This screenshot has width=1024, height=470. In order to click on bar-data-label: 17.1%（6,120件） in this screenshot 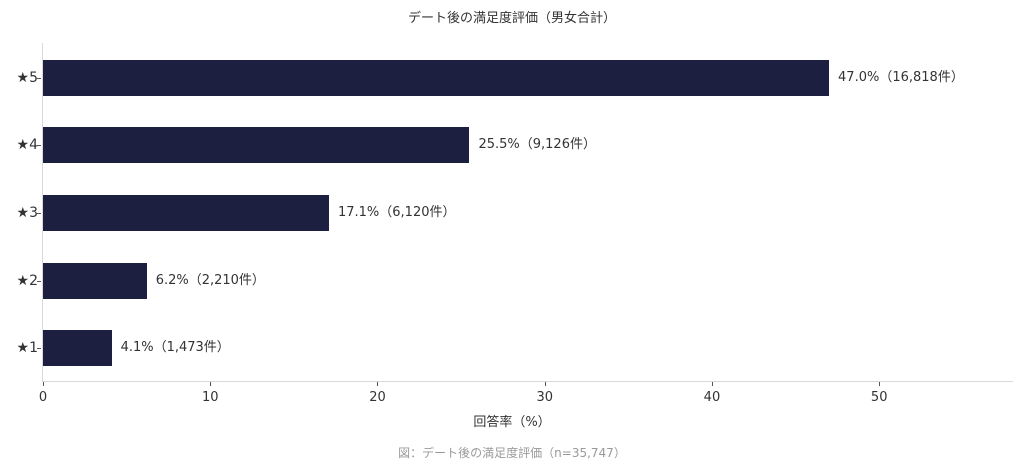, I will do `click(396, 212)`.